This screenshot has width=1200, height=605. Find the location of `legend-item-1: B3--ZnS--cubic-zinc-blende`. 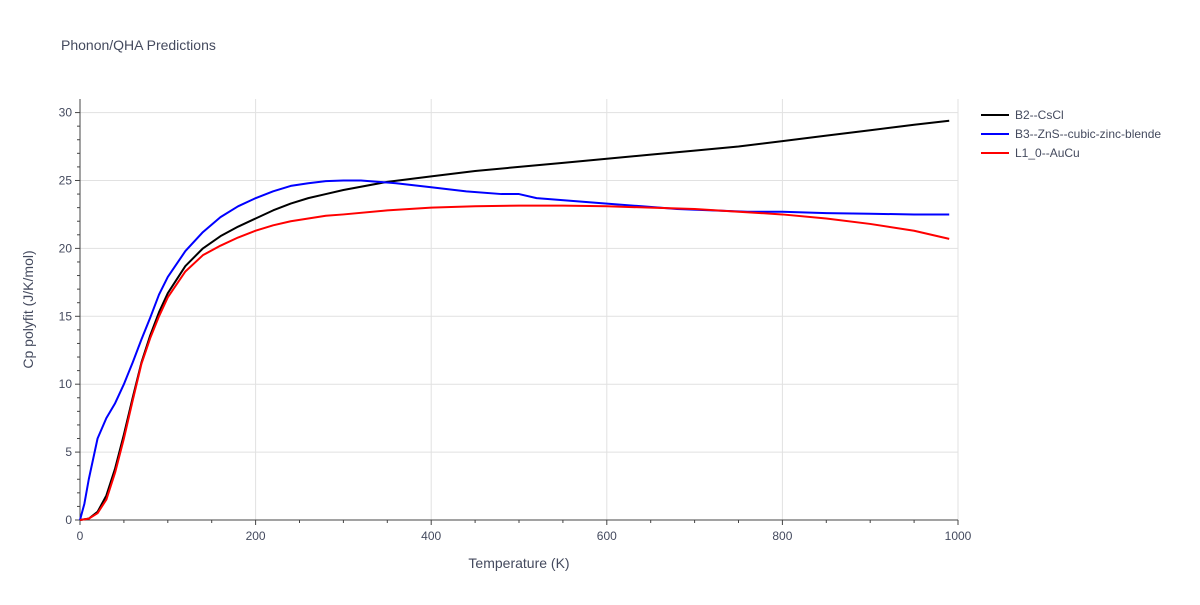

legend-item-1: B3--ZnS--cubic-zinc-blende is located at coordinates (1071, 134).